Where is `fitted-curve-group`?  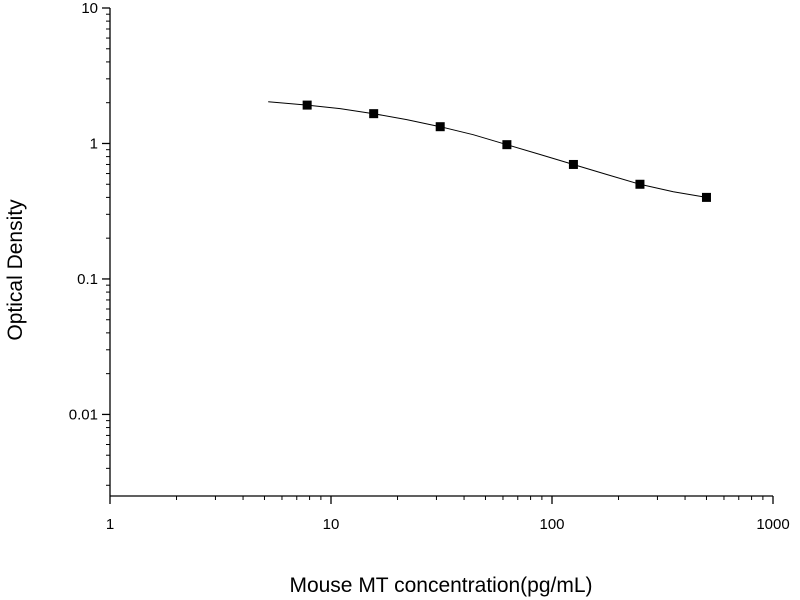
fitted-curve-group is located at coordinates (487, 149).